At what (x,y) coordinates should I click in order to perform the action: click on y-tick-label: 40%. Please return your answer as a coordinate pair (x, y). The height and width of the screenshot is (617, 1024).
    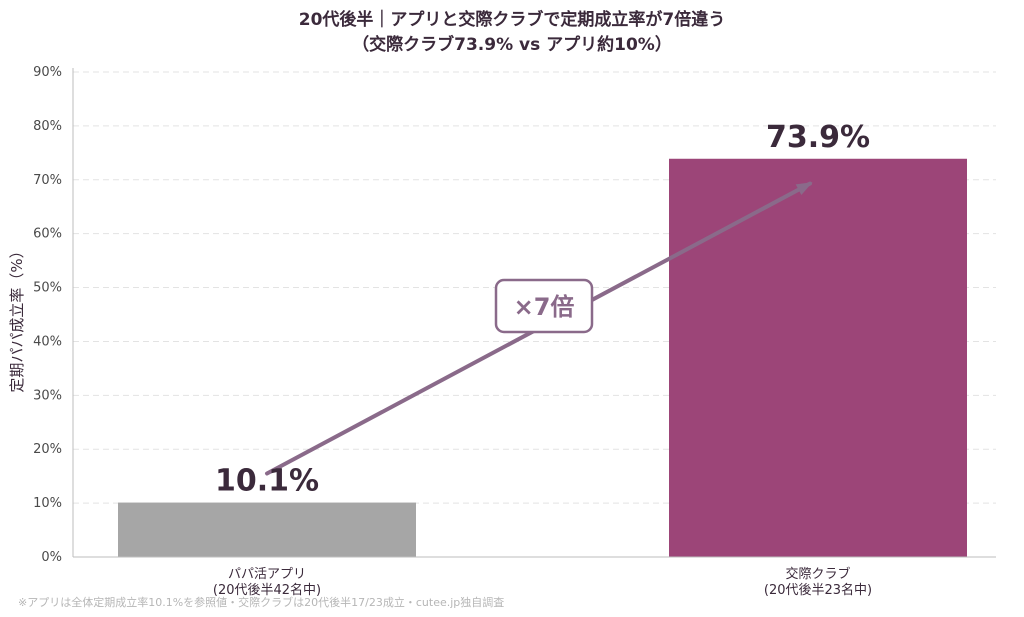
    Looking at the image, I should click on (47, 341).